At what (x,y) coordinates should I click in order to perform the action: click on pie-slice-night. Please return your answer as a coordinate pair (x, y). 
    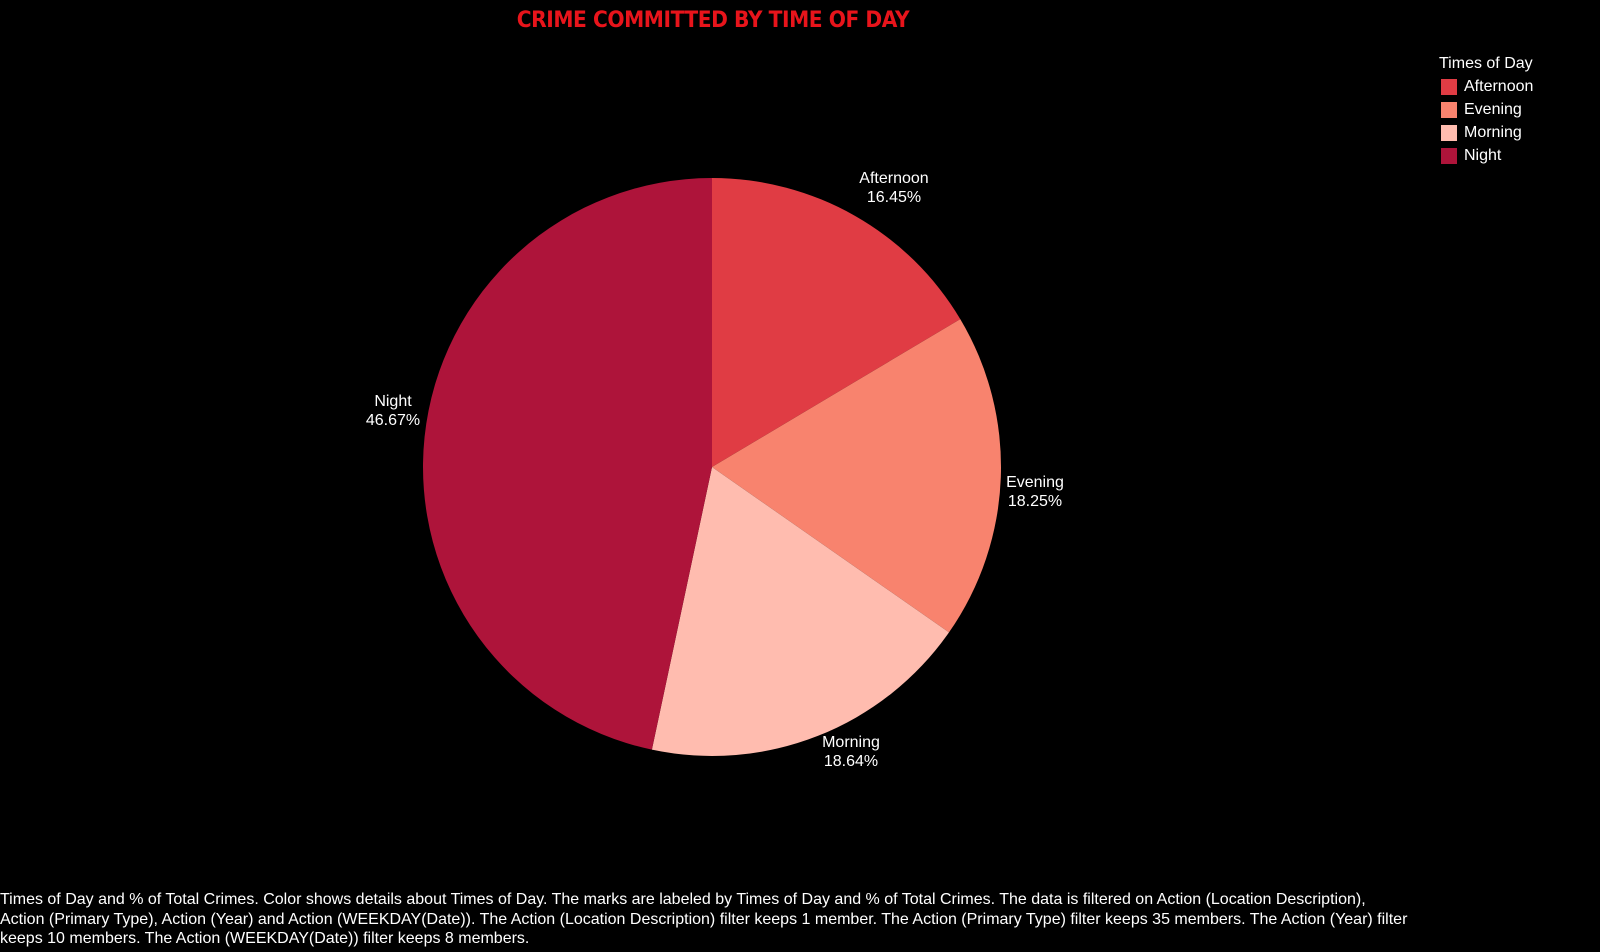
    Looking at the image, I should click on (567, 464).